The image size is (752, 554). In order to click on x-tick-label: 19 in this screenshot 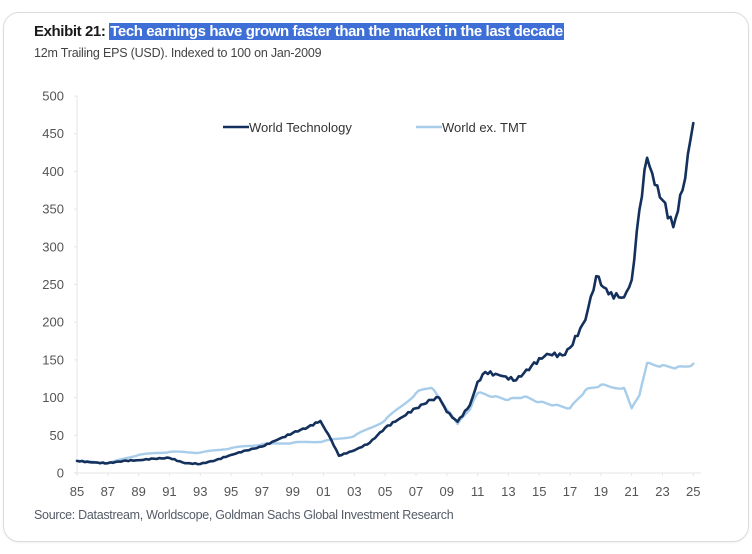, I will do `click(601, 491)`.